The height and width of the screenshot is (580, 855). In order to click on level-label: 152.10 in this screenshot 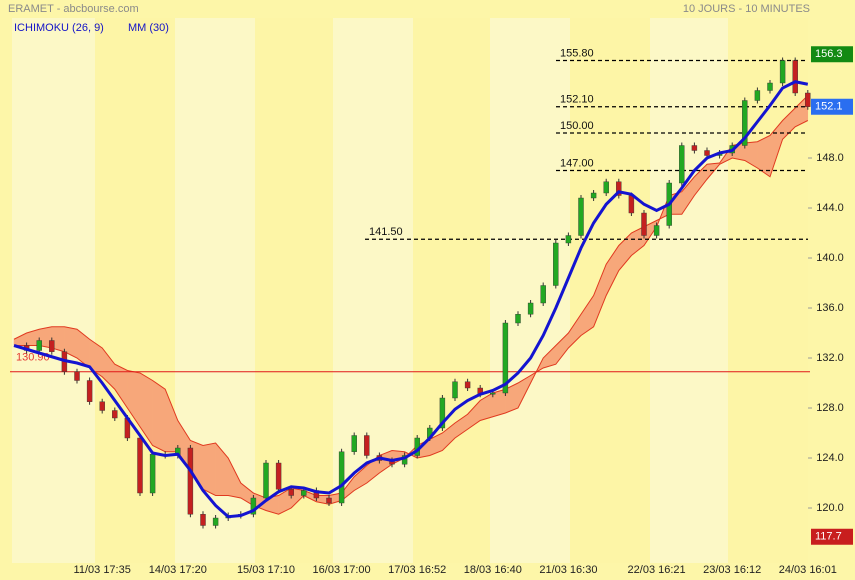, I will do `click(577, 100)`.